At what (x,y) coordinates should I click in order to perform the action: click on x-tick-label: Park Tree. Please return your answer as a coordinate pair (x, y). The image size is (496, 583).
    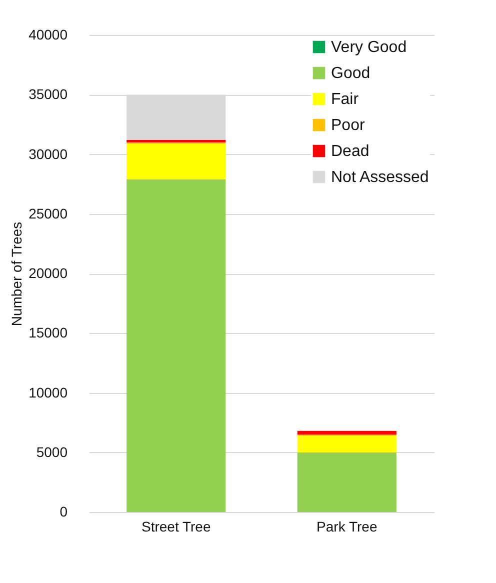
    Looking at the image, I should click on (347, 526).